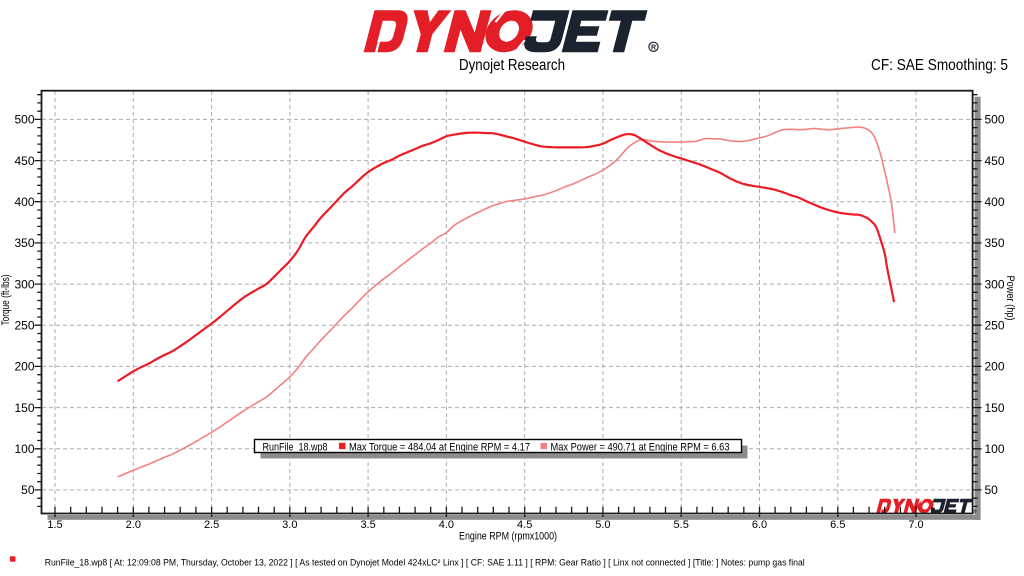 This screenshot has height=576, width=1024. Describe the element at coordinates (837, 525) in the screenshot. I see `svg-text: 6.5` at that location.